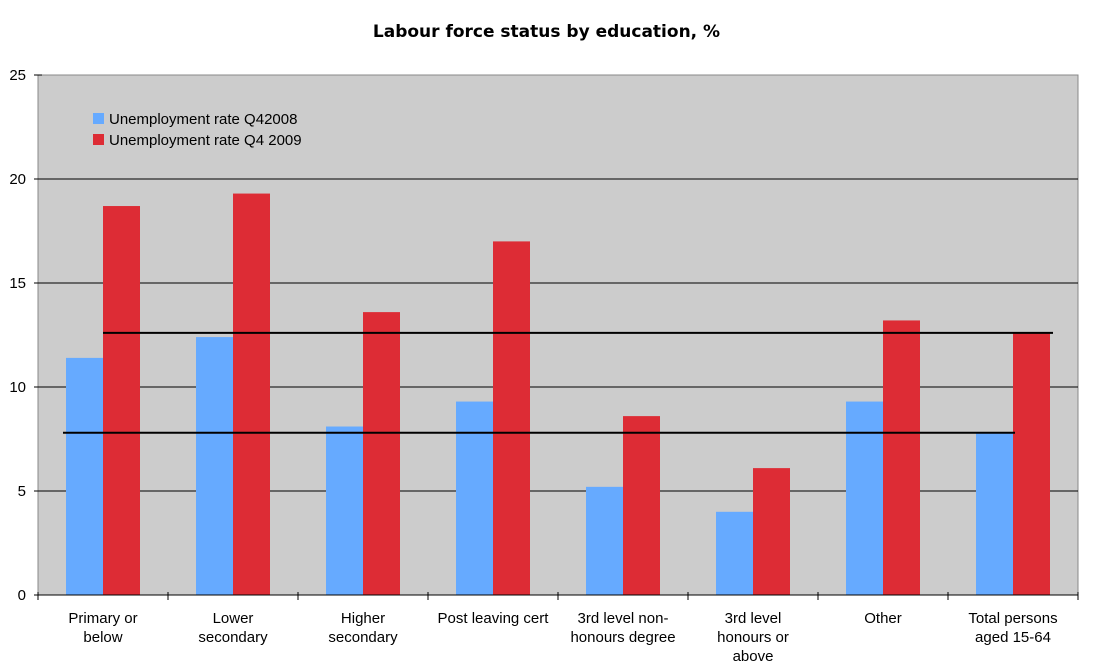 The image size is (1093, 672). Describe the element at coordinates (363, 618) in the screenshot. I see `x-tick-label: Higher` at that location.